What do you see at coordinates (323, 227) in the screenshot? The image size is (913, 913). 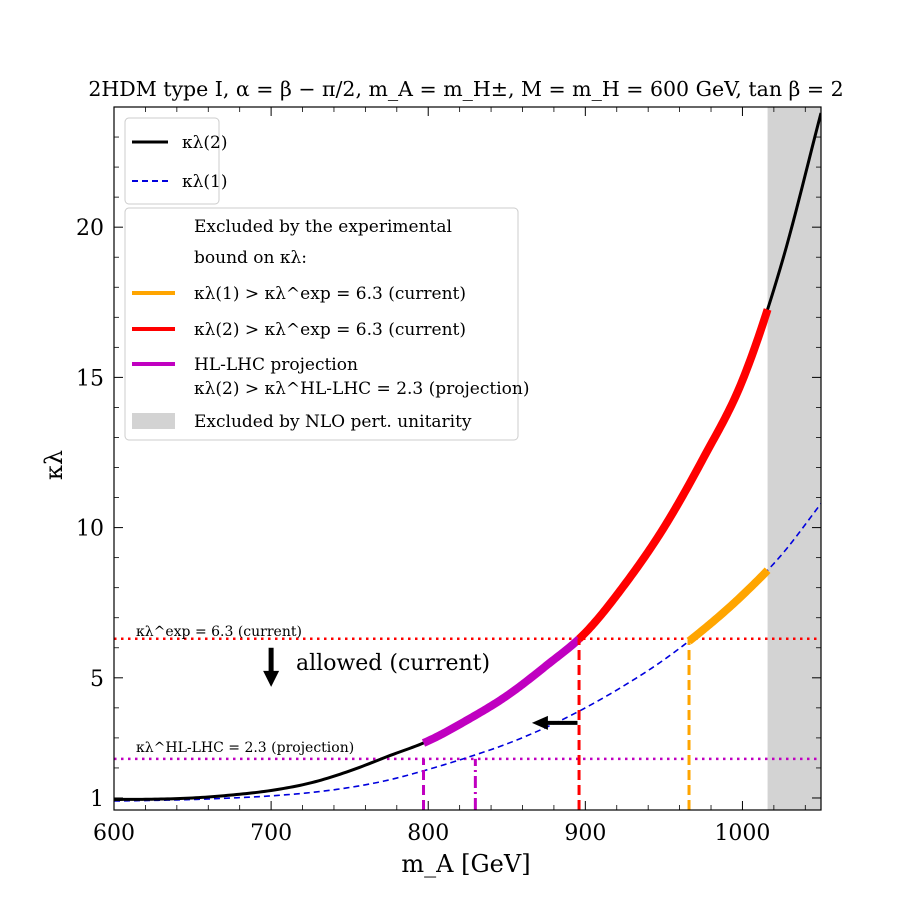 I see `legend-header-line1: Excluded by the experimental` at bounding box center [323, 227].